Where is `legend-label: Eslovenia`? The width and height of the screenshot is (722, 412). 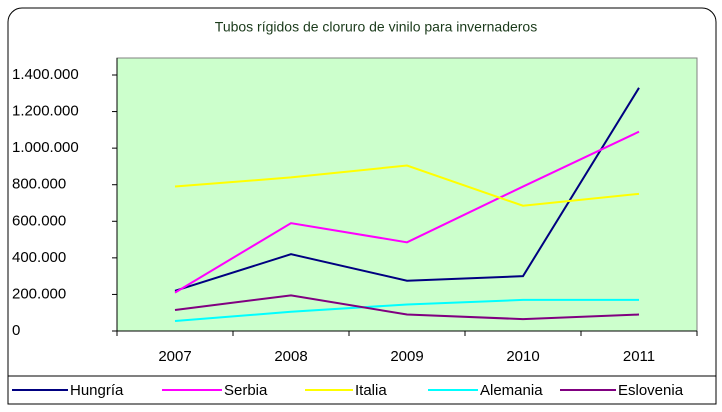
legend-label: Eslovenia is located at coordinates (651, 390).